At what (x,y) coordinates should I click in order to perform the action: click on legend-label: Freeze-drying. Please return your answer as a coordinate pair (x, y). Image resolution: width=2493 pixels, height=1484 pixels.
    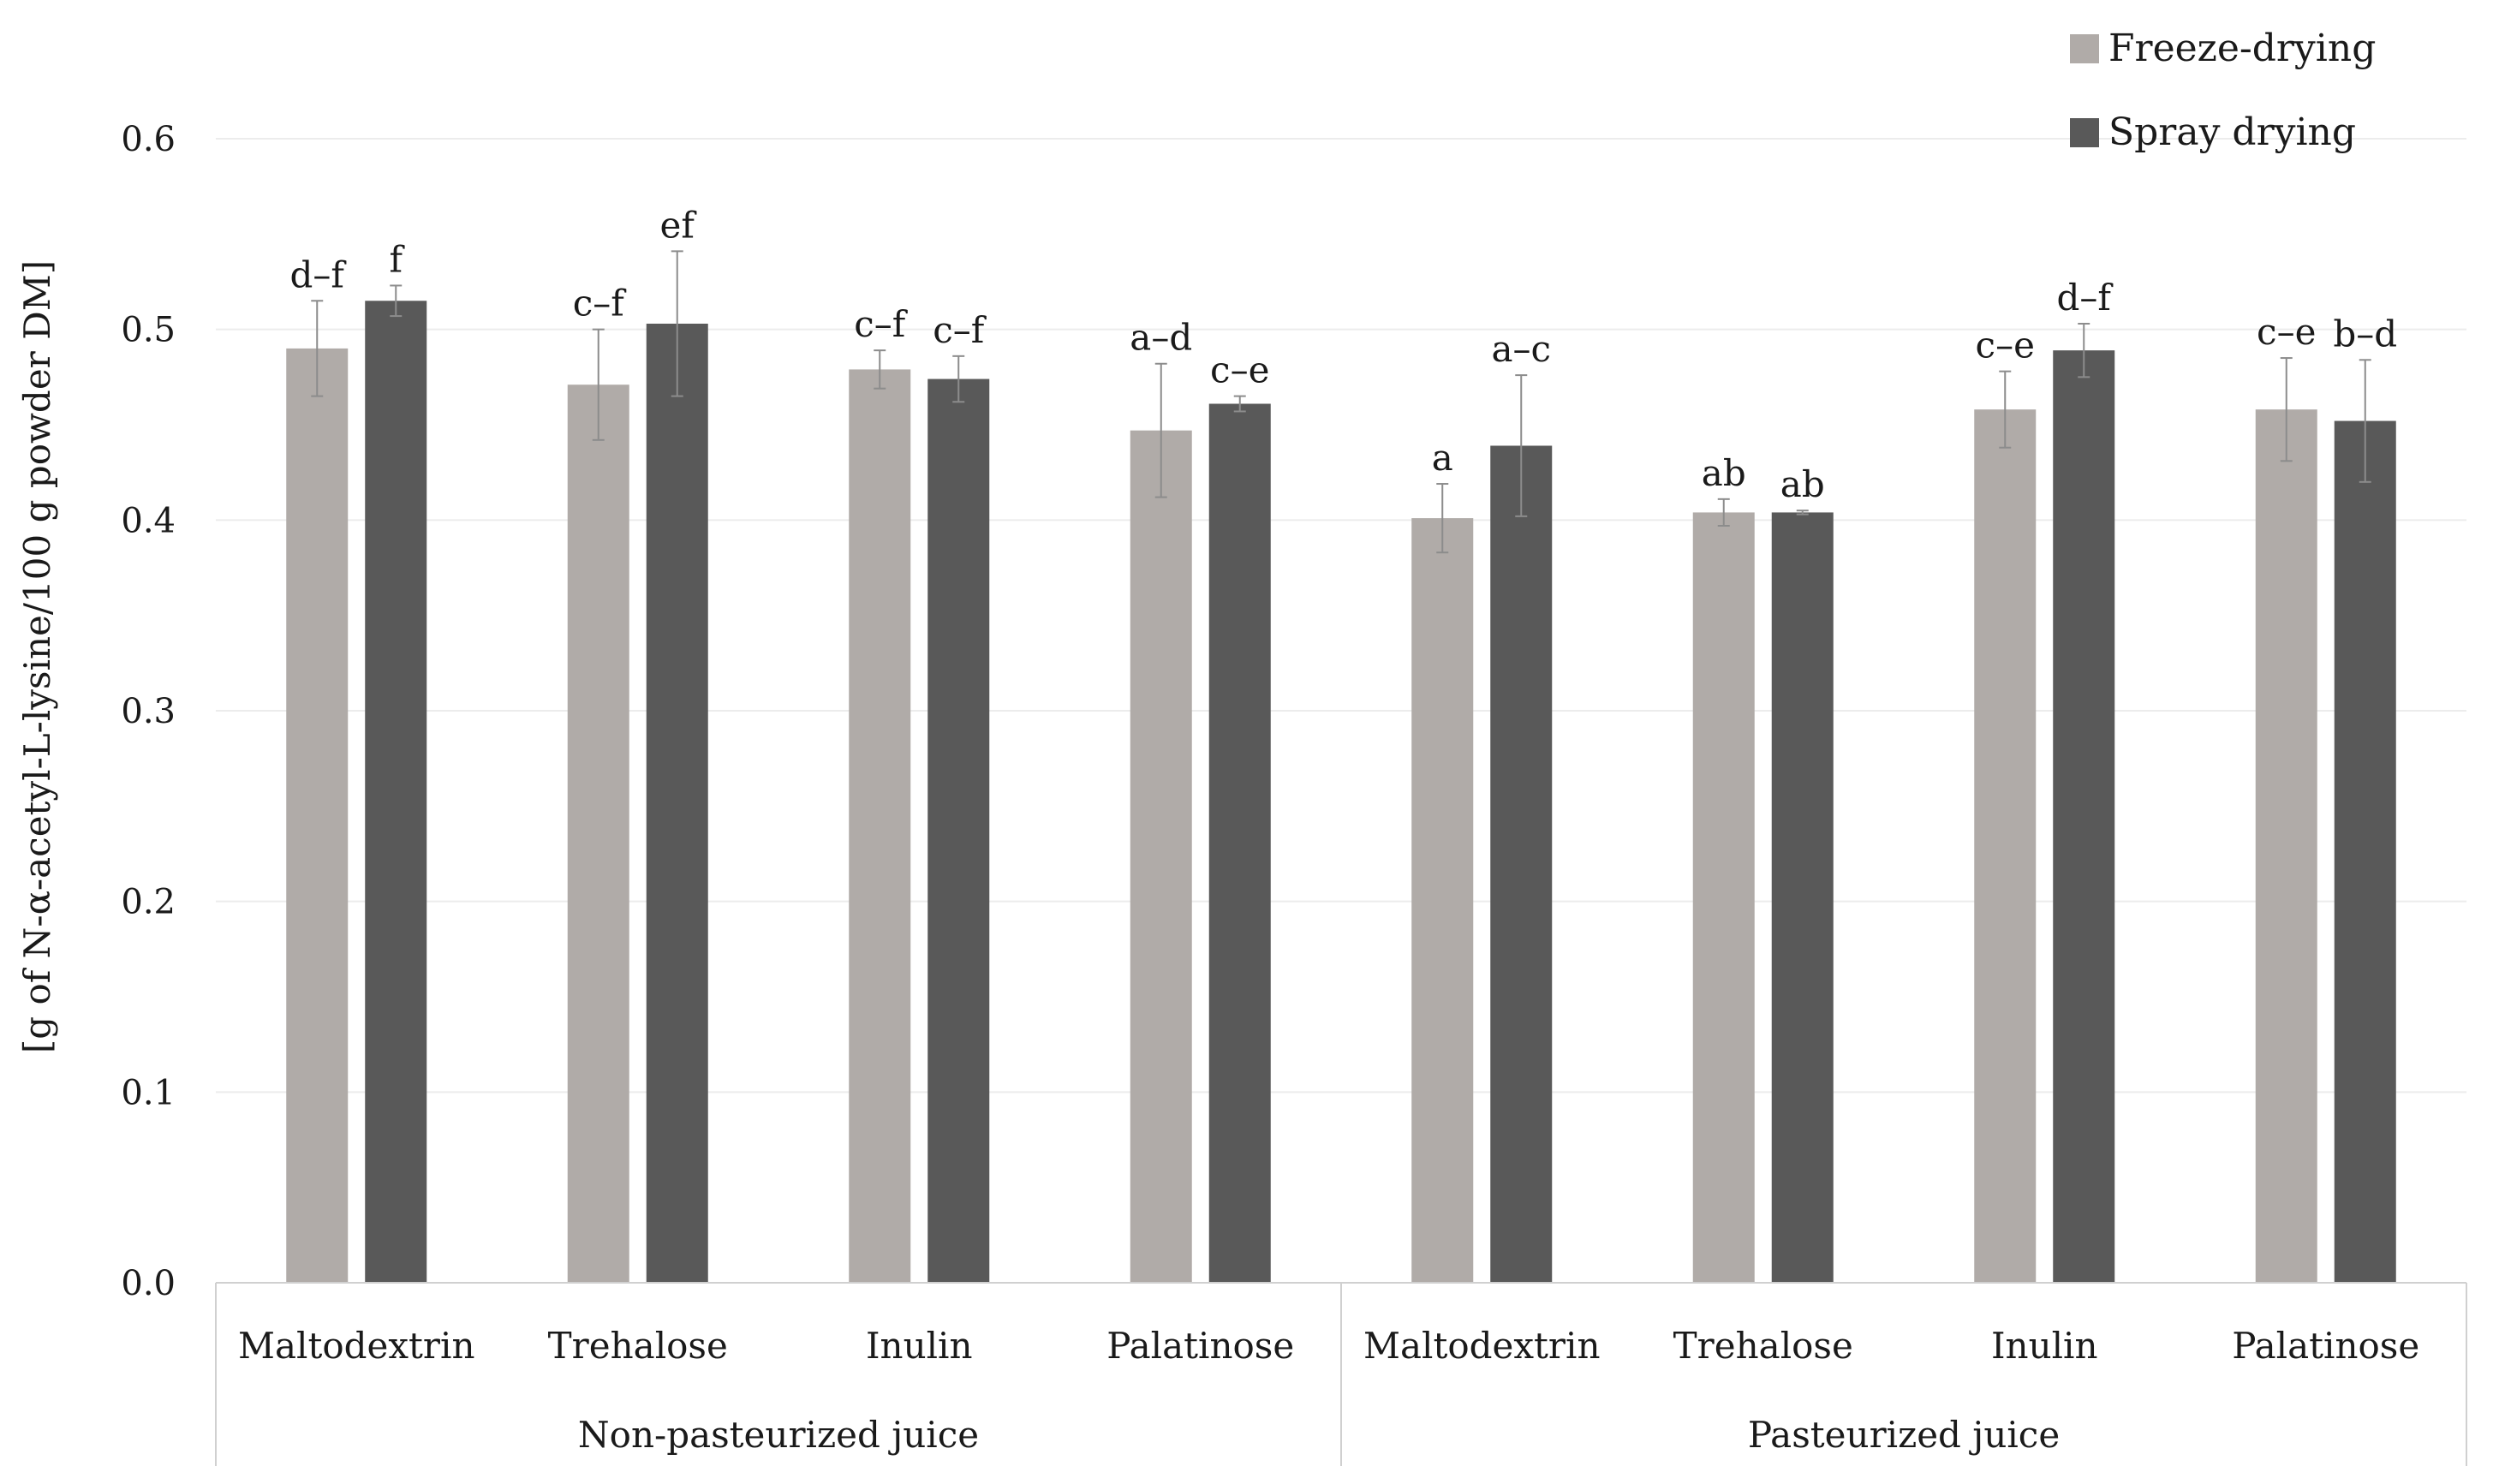
    Looking at the image, I should click on (2242, 48).